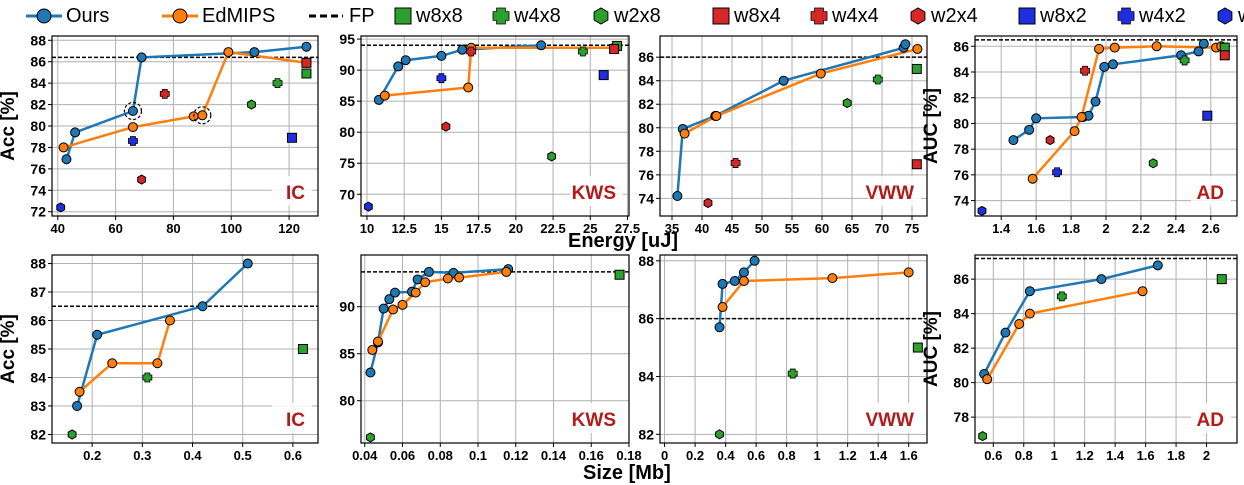 The width and height of the screenshot is (1244, 485). I want to click on x-tick-label: 1.2, so click(1085, 455).